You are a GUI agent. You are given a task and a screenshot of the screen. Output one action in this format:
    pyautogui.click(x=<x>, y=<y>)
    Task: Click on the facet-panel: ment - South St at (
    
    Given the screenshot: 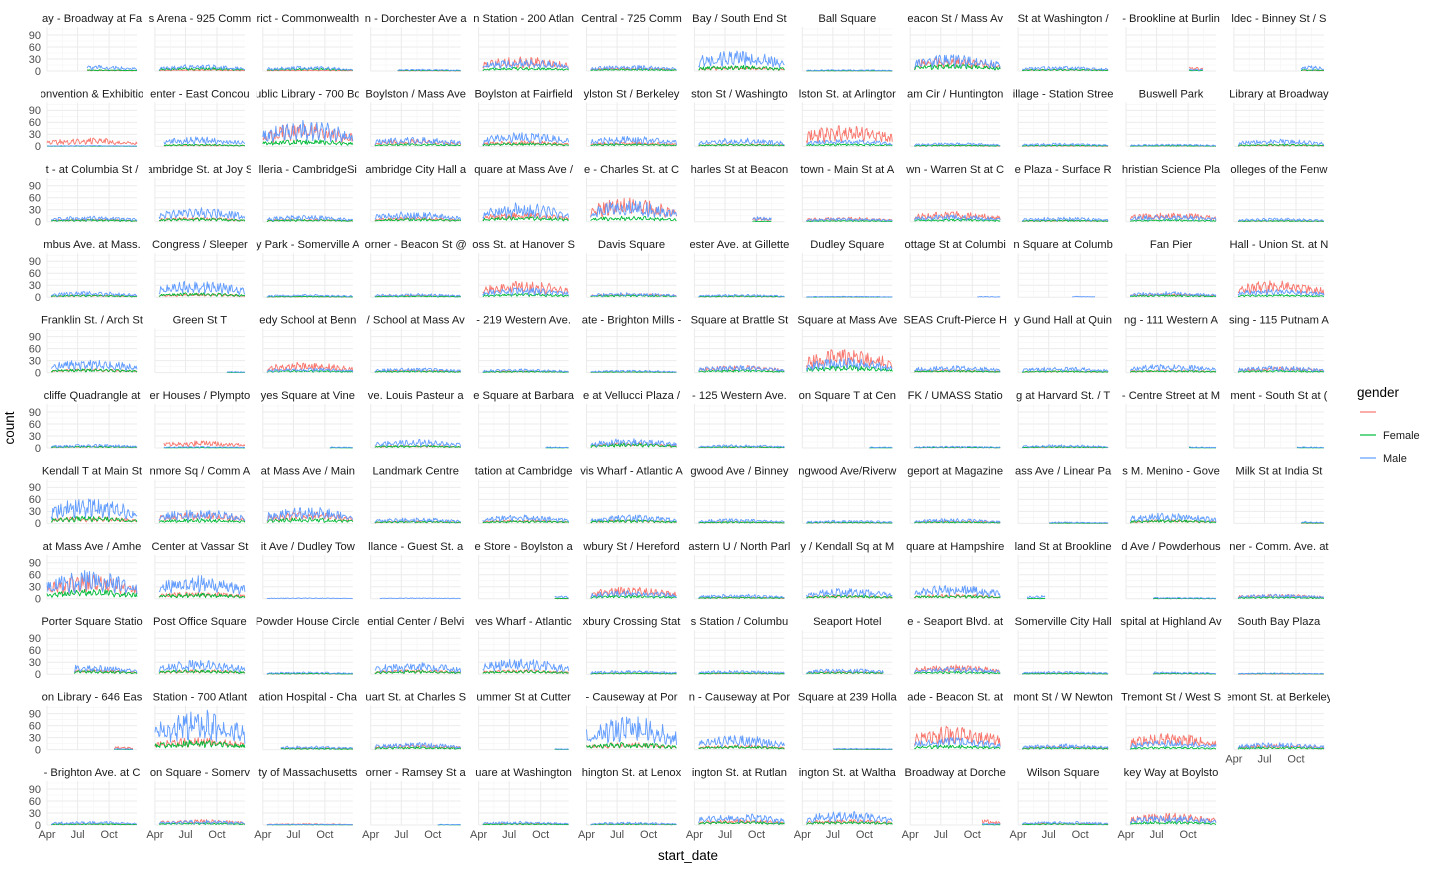 What is the action you would take?
    pyautogui.click(x=1278, y=419)
    